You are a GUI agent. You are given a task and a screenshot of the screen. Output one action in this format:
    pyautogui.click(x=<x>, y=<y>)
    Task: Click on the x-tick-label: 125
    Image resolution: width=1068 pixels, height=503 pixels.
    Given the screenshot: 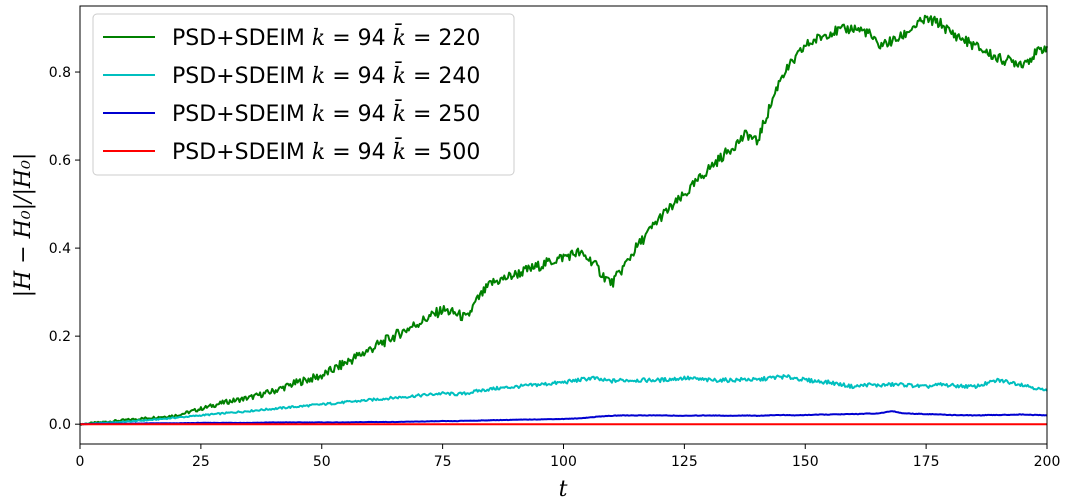 What is the action you would take?
    pyautogui.click(x=684, y=462)
    